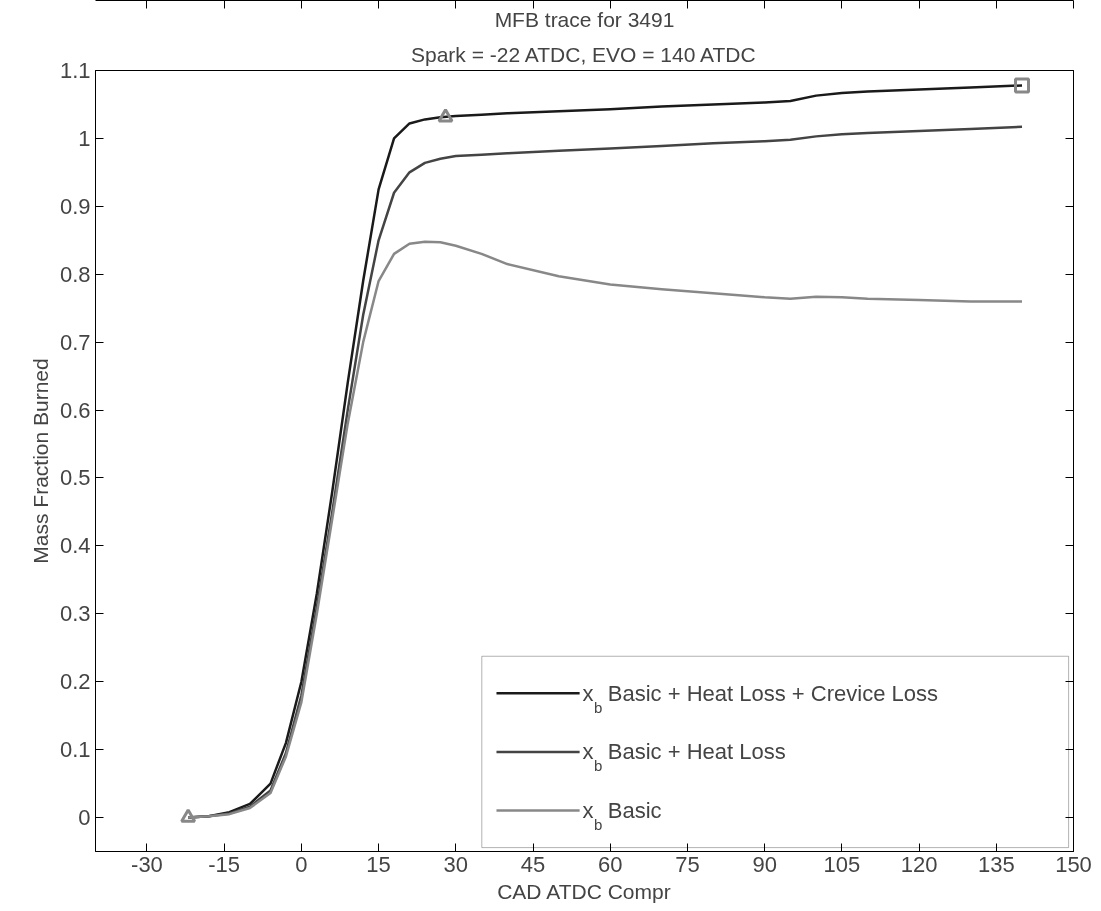  Describe the element at coordinates (224, 864) in the screenshot. I see `x-tick-label: -15` at that location.